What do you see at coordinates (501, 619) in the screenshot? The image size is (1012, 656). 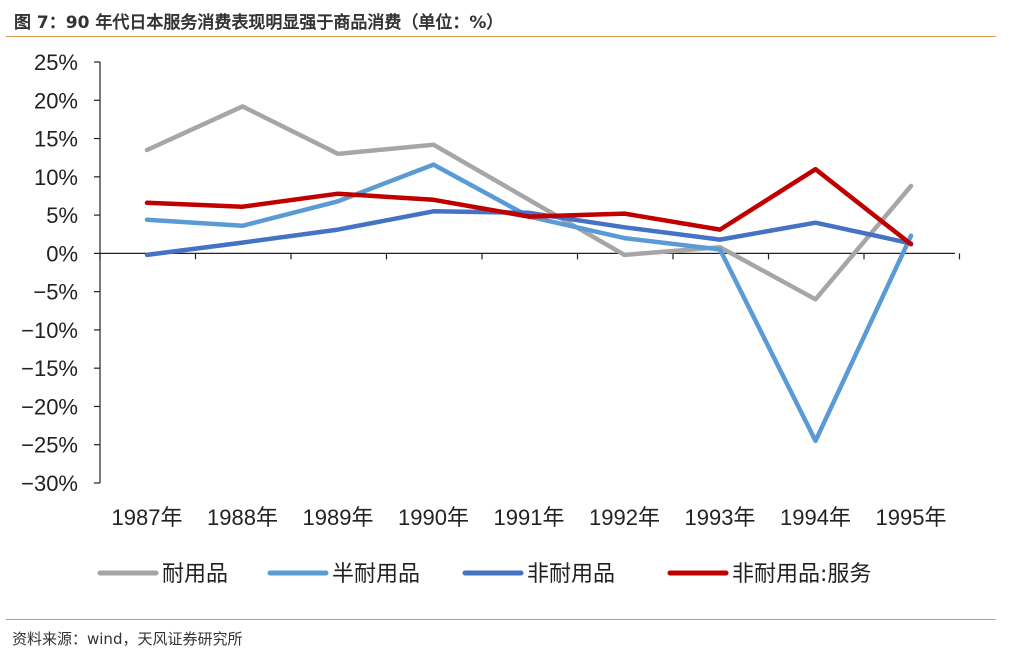 I see `footer-divider` at bounding box center [501, 619].